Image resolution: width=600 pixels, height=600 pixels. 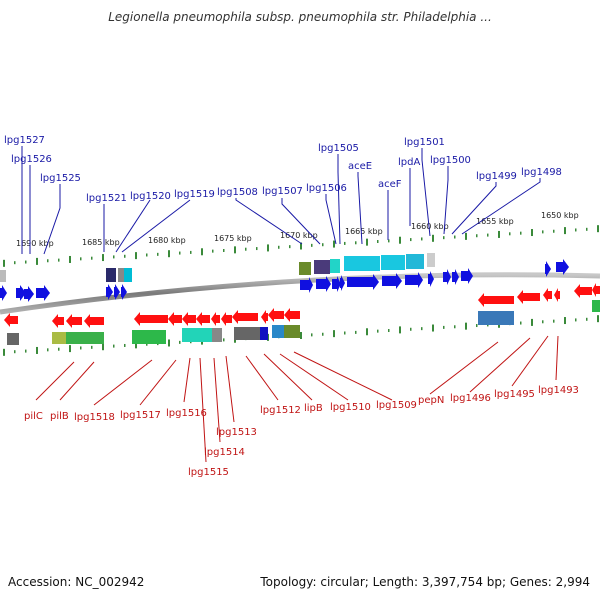 What do you see at coordinates (430, 226) in the screenshot?
I see `scale-label: 1660 kbp` at bounding box center [430, 226].